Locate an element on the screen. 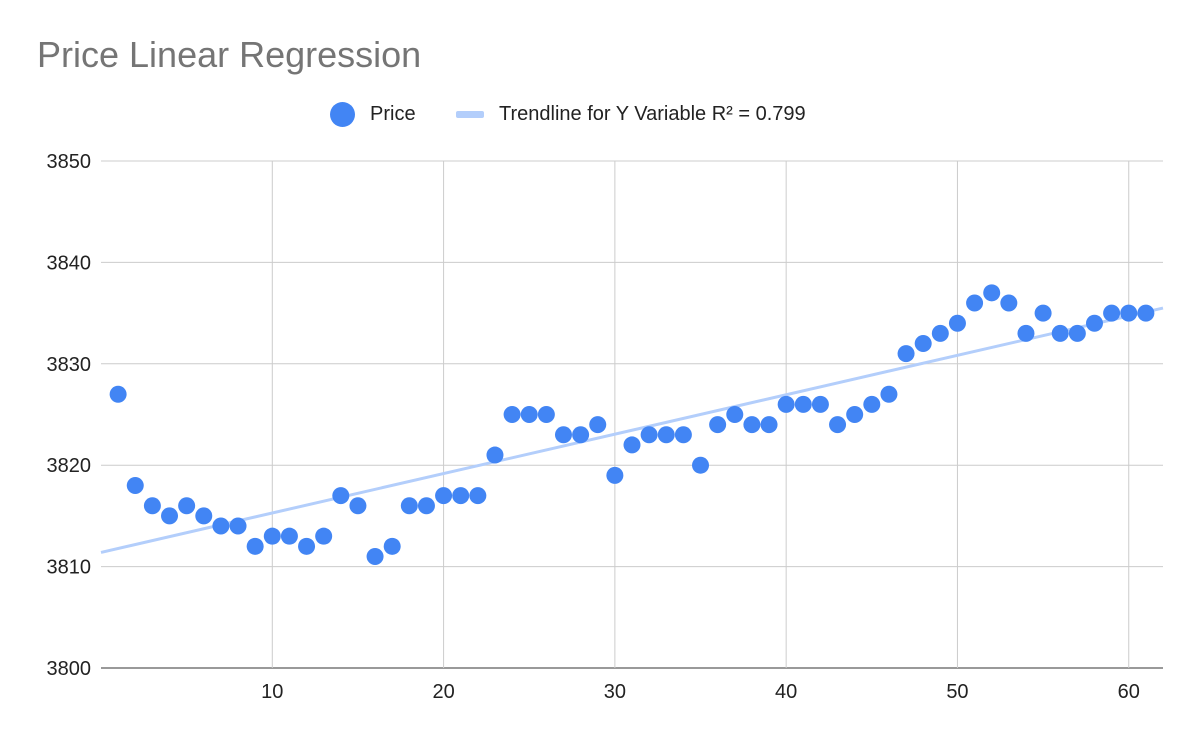 This screenshot has width=1200, height=742. y-tick-label: 3830 is located at coordinates (69, 365).